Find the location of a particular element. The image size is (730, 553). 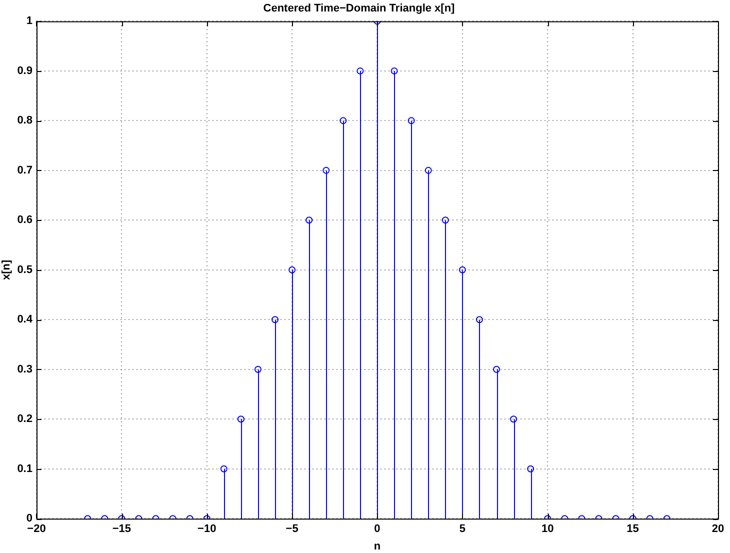

y-tick-label: 0 is located at coordinates (29, 518).